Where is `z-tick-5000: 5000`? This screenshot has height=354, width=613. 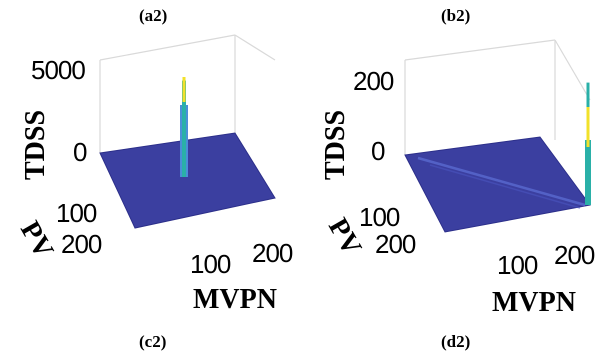 z-tick-5000: 5000 is located at coordinates (58, 70).